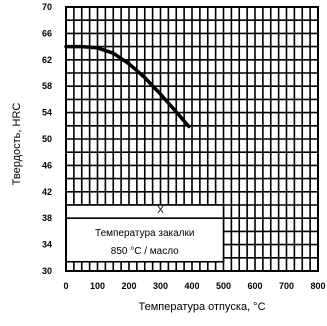  Describe the element at coordinates (317, 286) in the screenshot. I see `x-tick-label: 800` at that location.